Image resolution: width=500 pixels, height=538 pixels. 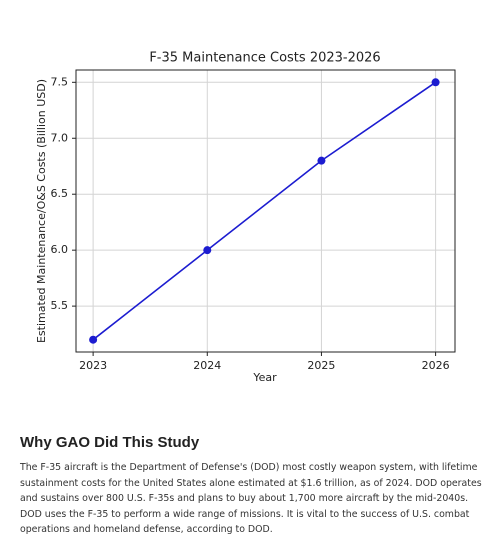 What do you see at coordinates (264, 58) in the screenshot?
I see `chart-title: F-35 Maintenance Costs 2023-2026` at bounding box center [264, 58].